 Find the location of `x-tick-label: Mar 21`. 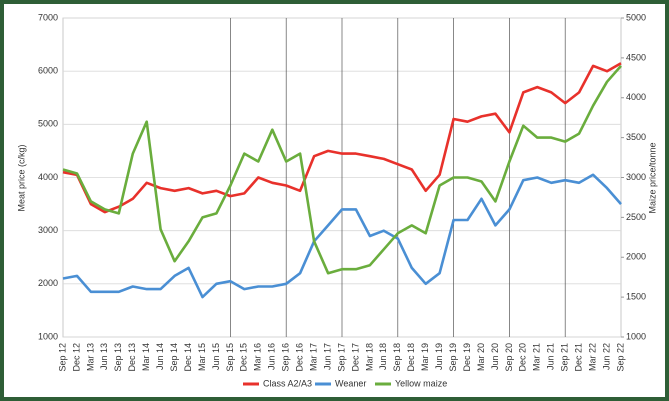

x-tick-label: Mar 21 is located at coordinates (537, 357).